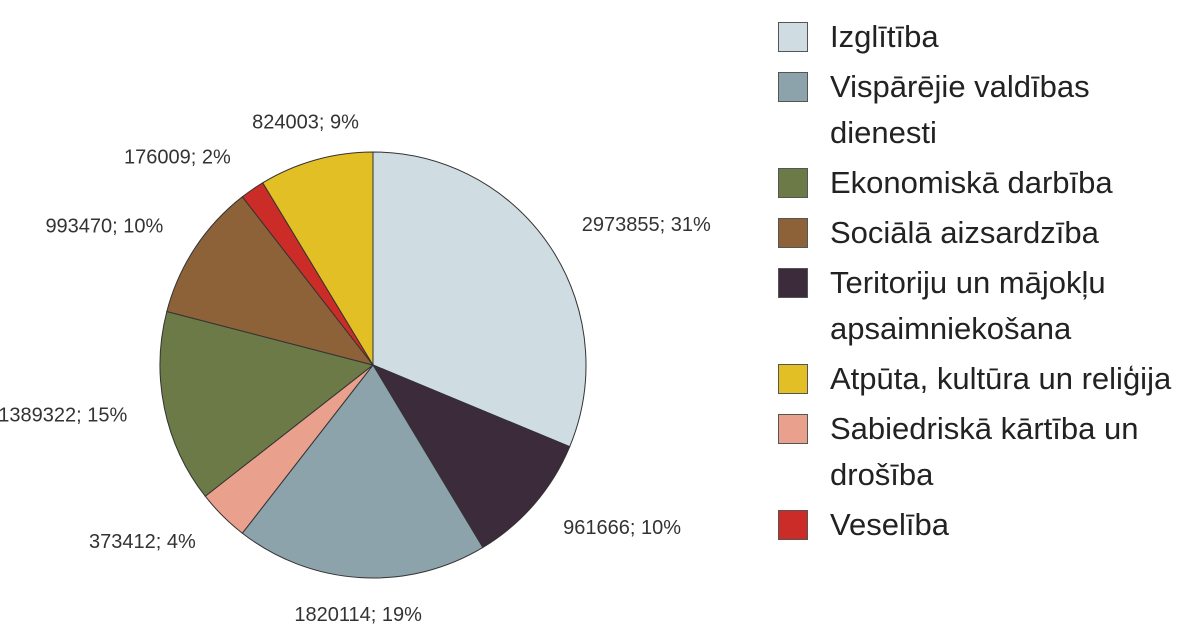 The image size is (1190, 628). I want to click on data-label: 176009; 2%, so click(177, 157).